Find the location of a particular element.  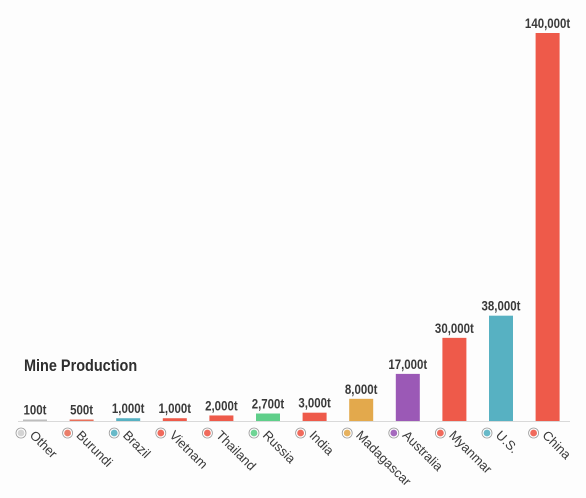

australia-flag-icon is located at coordinates (394, 433).